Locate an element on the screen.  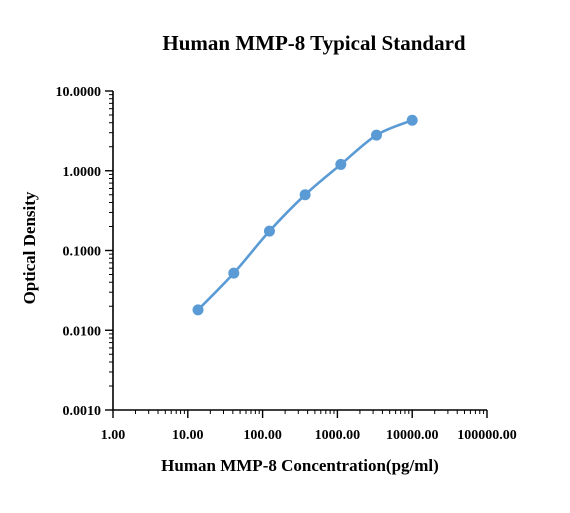
y-tick-label: 0.1000 is located at coordinates (82, 252).